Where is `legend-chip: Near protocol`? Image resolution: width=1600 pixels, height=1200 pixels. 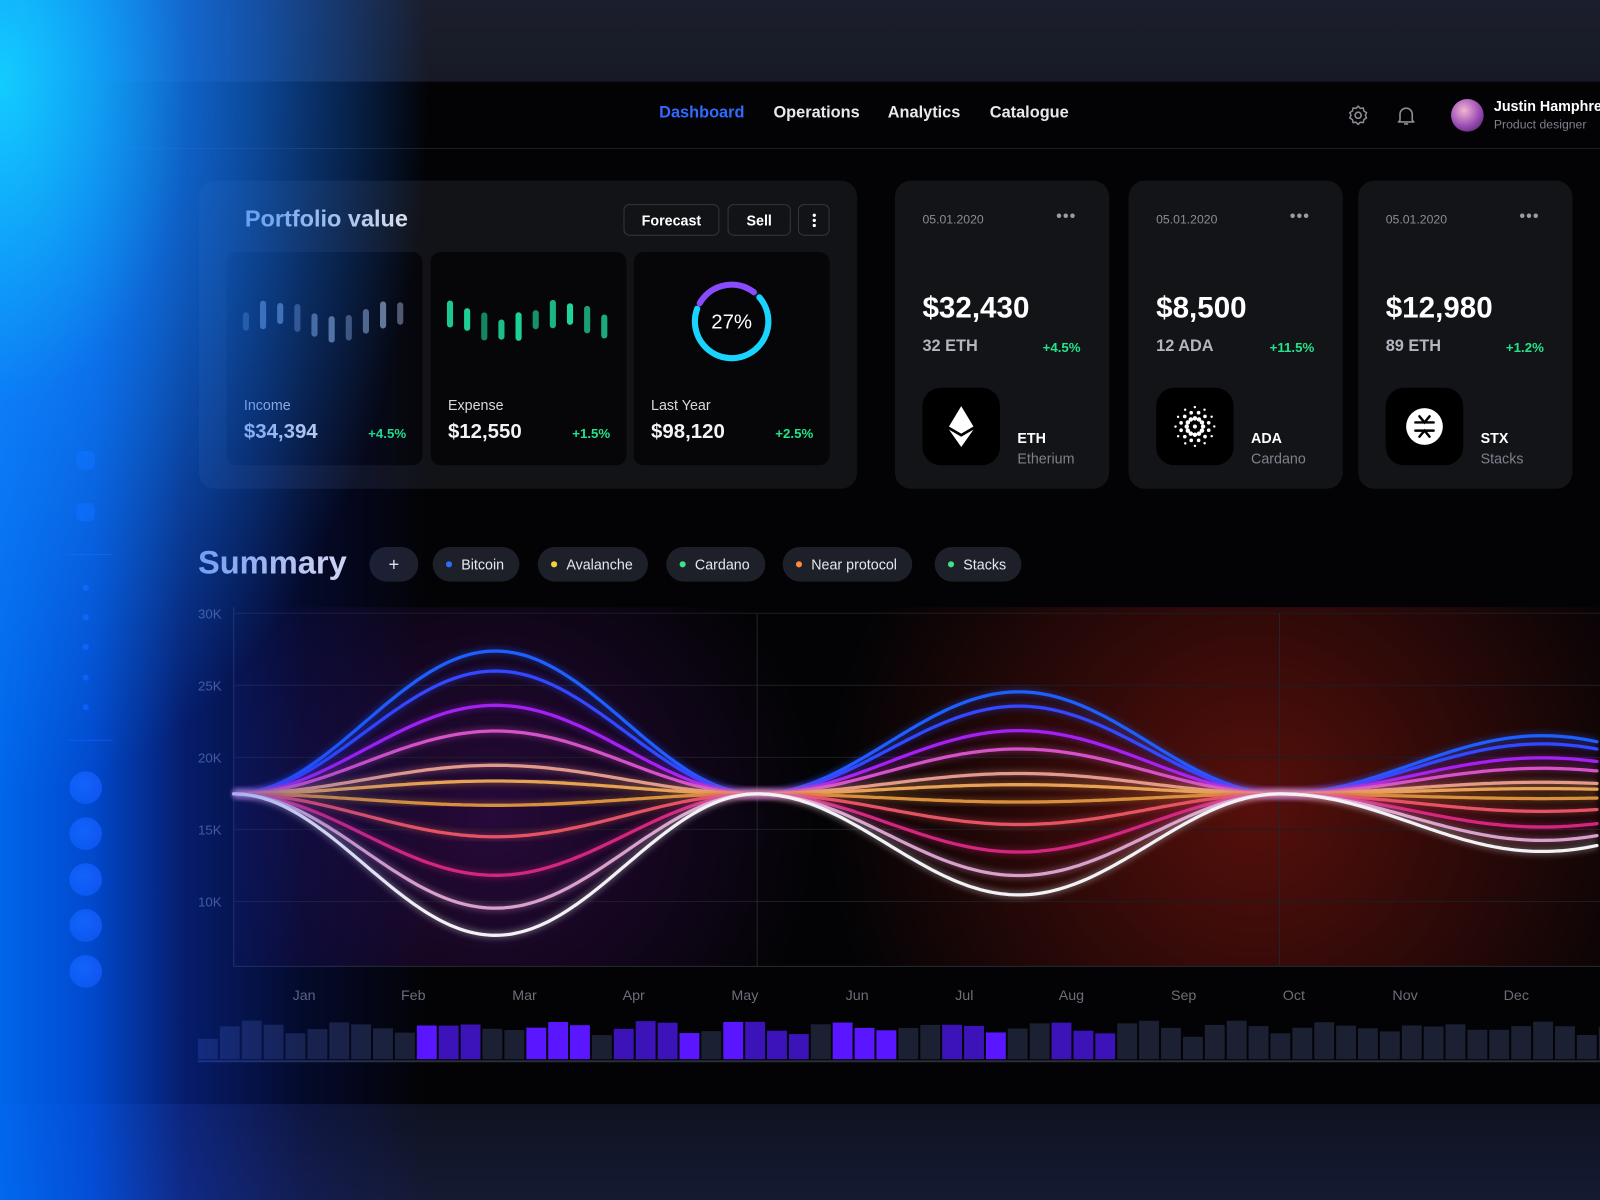 legend-chip: Near protocol is located at coordinates (847, 564).